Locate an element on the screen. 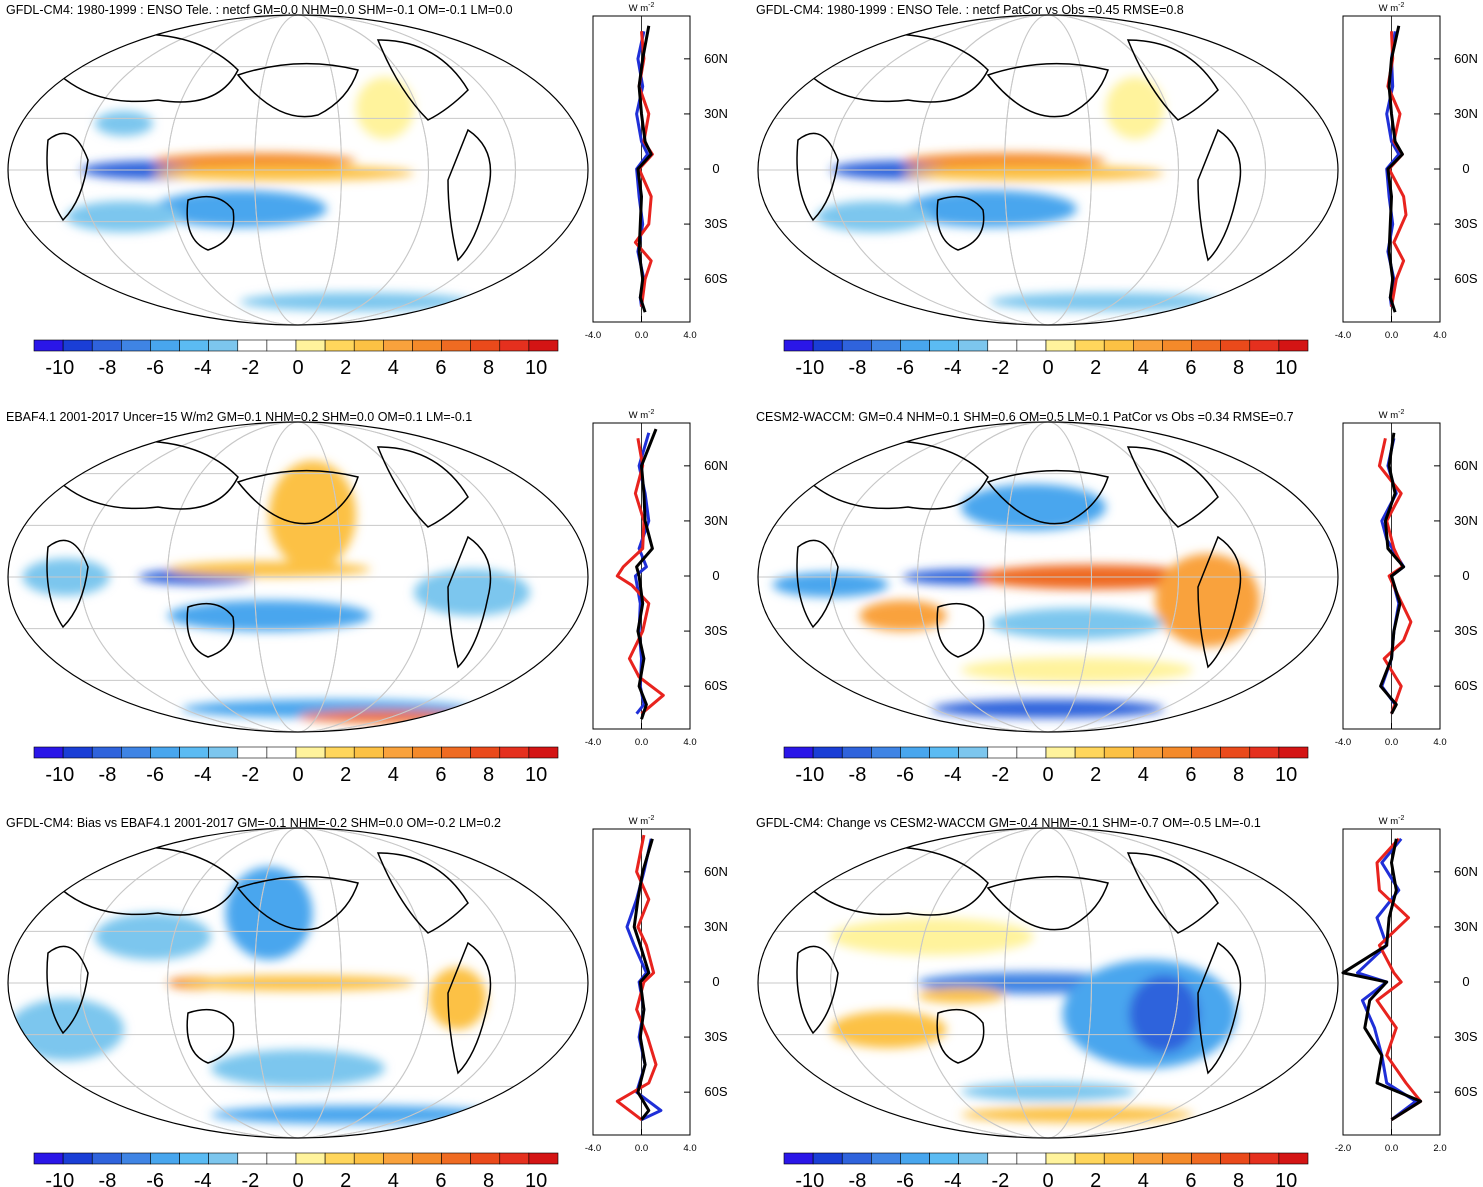 Image resolution: width=1483 pixels, height=1187 pixels. lat-tick-label: 30N is located at coordinates (716, 926).